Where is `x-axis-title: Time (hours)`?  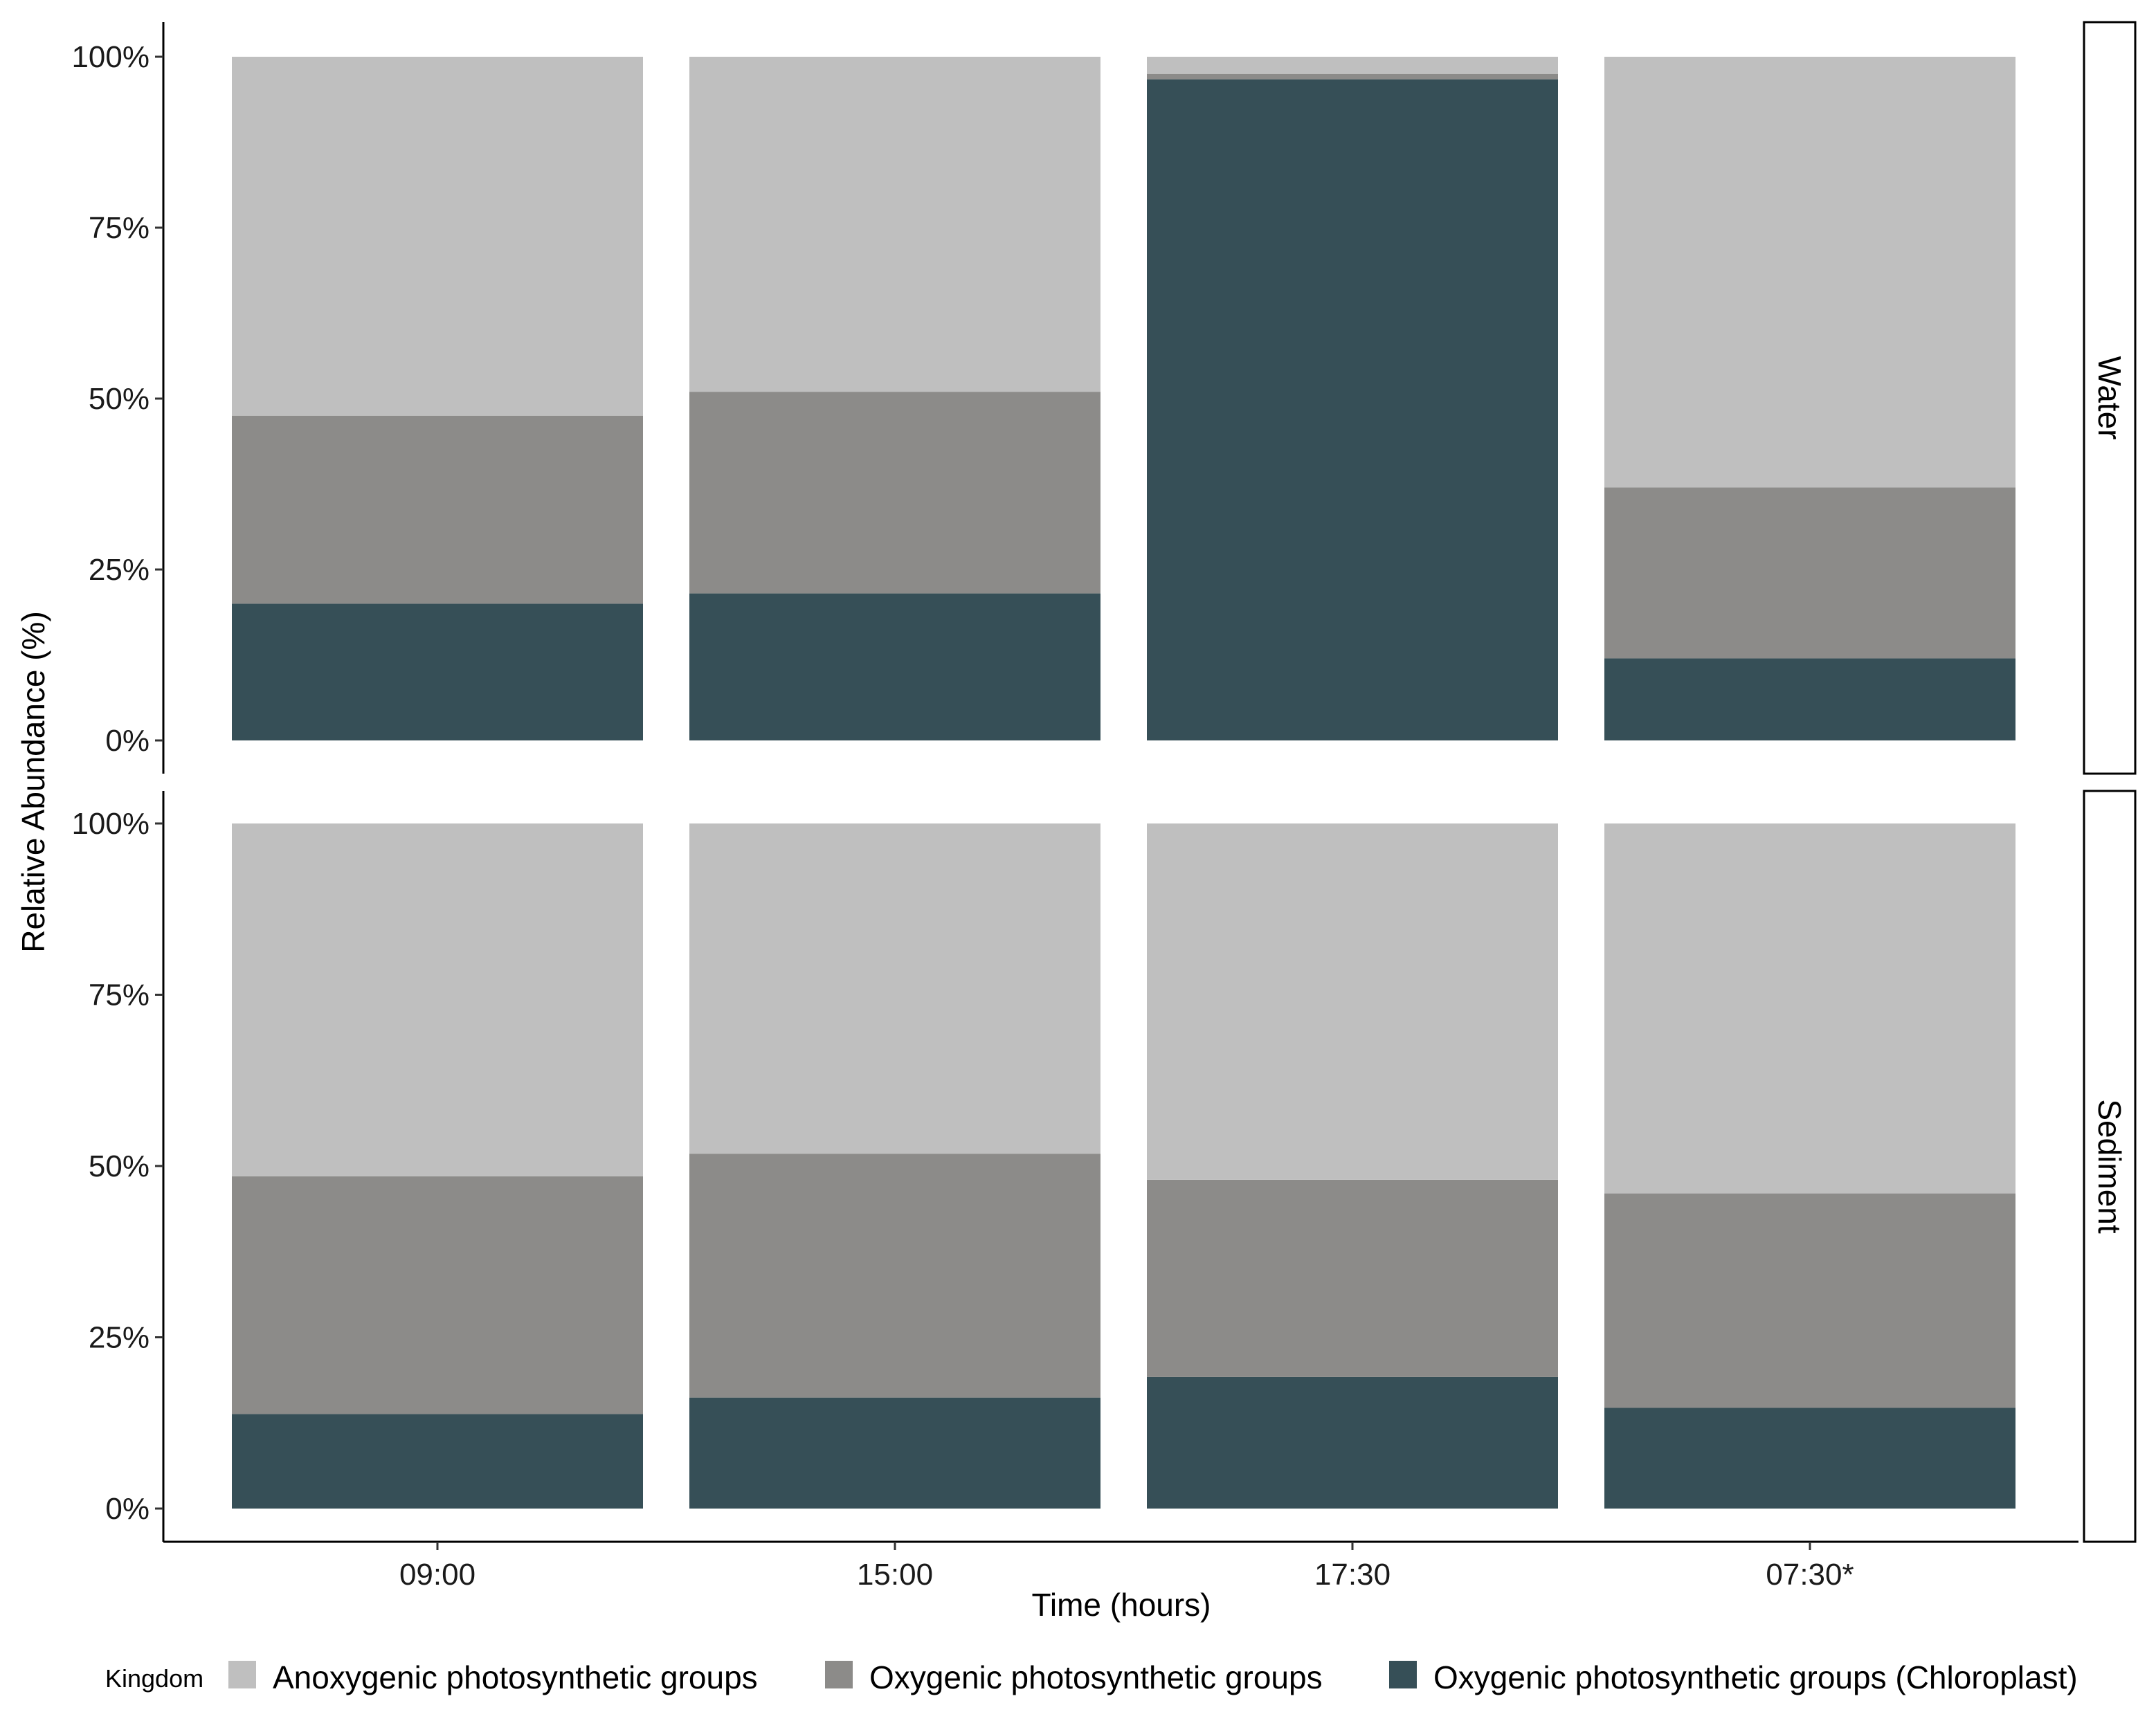
x-axis-title: Time (hours) is located at coordinates (1121, 1605).